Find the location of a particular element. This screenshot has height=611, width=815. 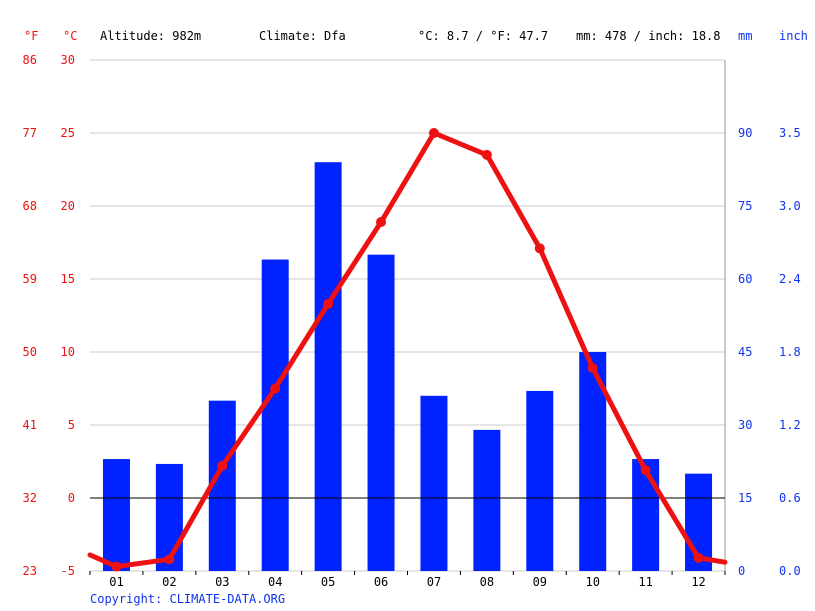

celsius-tick-label: 30 is located at coordinates (68, 60).